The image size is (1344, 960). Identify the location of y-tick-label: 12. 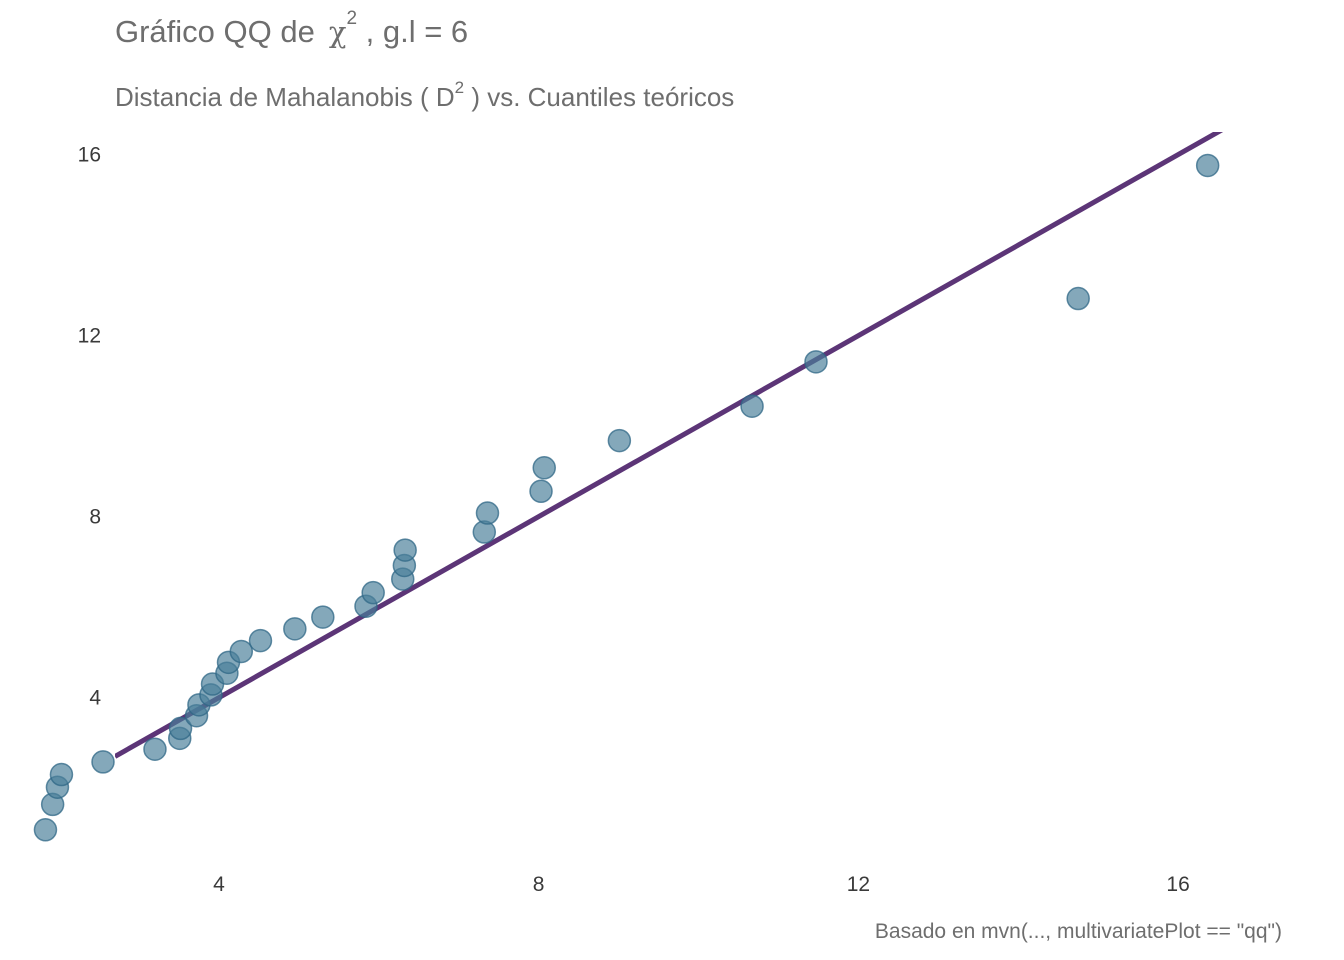
(89, 336).